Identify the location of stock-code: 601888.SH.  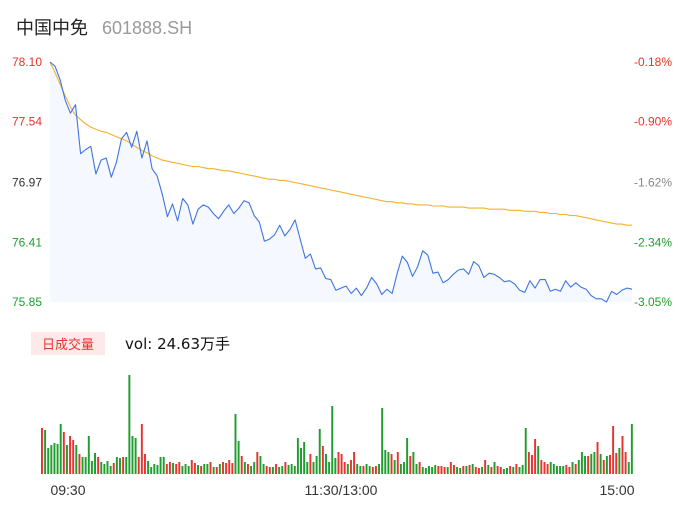
(147, 28).